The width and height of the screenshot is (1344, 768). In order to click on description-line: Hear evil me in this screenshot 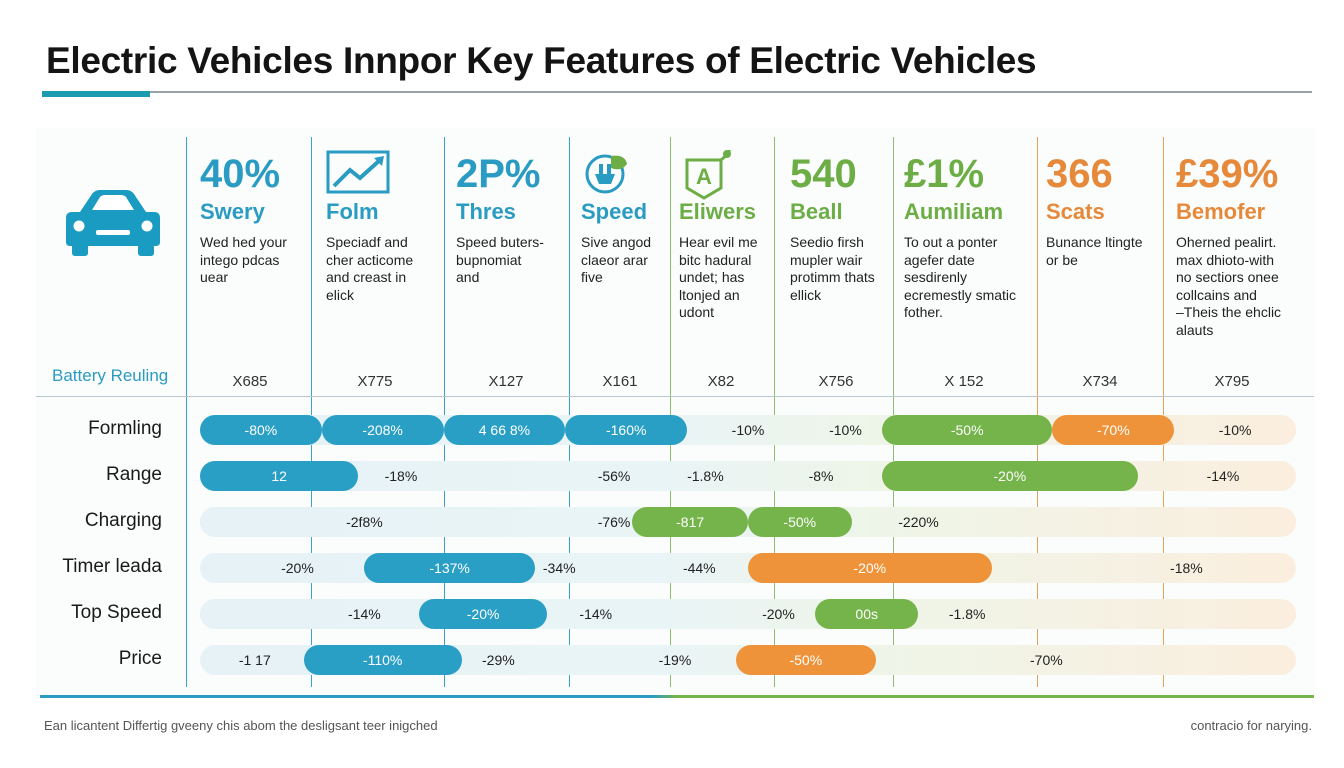, I will do `click(718, 242)`.